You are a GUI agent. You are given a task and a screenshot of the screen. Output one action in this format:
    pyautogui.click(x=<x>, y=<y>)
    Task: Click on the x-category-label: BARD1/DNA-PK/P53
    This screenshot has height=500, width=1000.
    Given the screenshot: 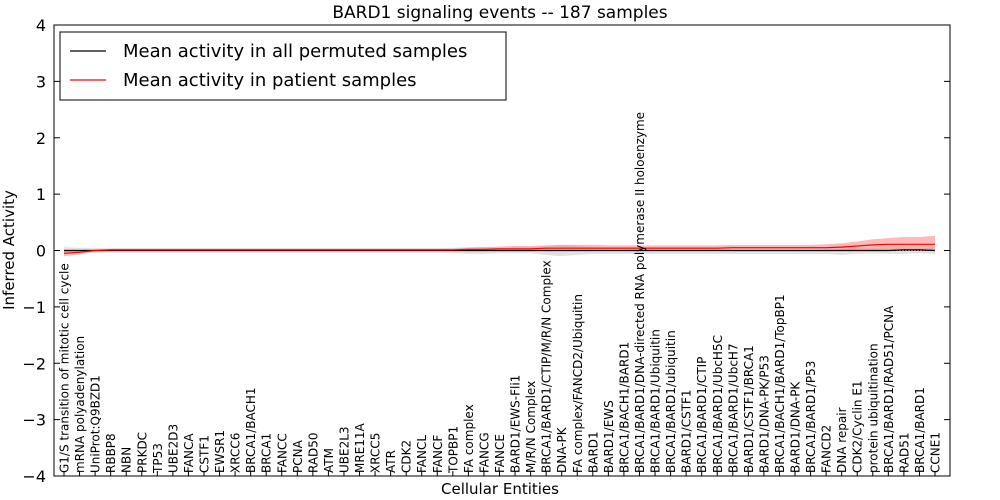 What is the action you would take?
    pyautogui.click(x=764, y=414)
    